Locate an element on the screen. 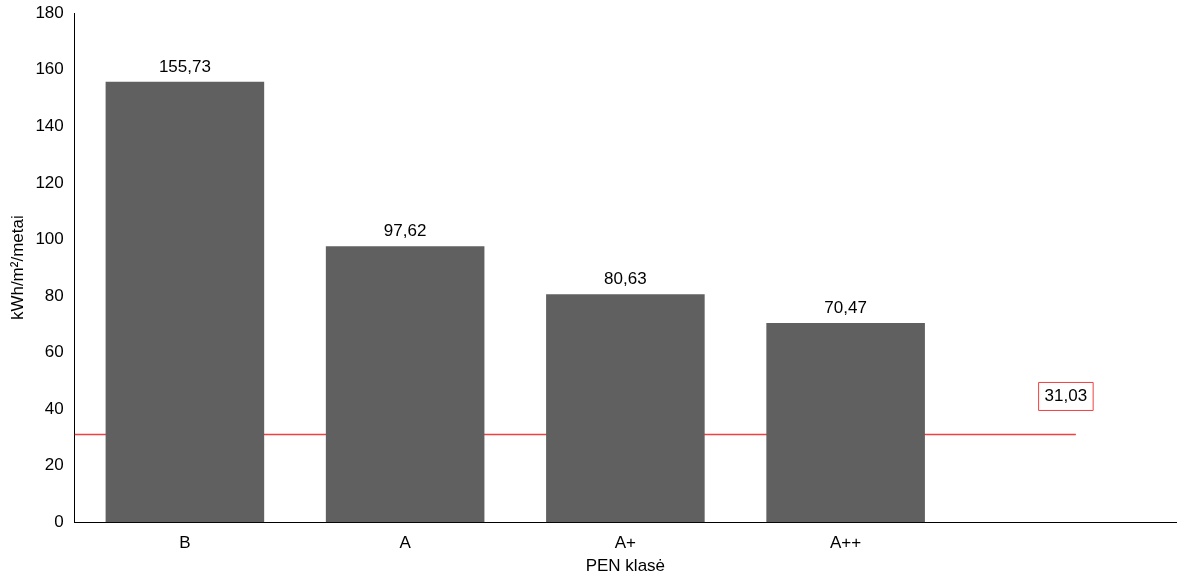 Image resolution: width=1192 pixels, height=581 pixels. y-tick-label: 180 is located at coordinates (49, 12).